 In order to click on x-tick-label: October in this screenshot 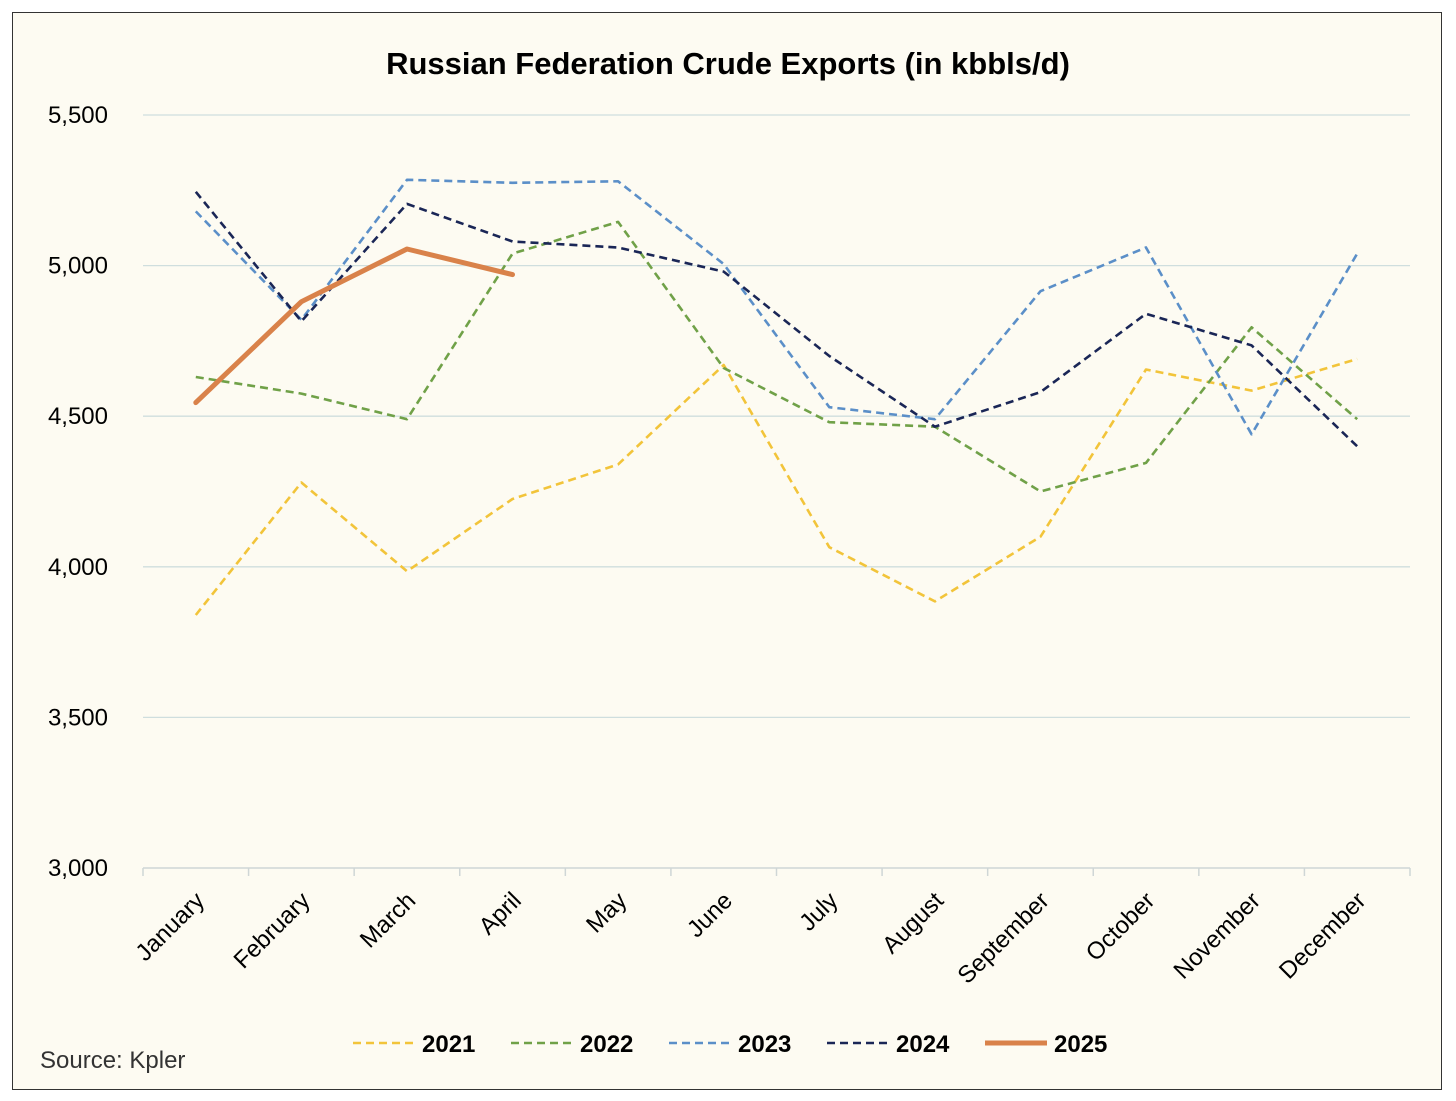, I will do `click(1120, 926)`.